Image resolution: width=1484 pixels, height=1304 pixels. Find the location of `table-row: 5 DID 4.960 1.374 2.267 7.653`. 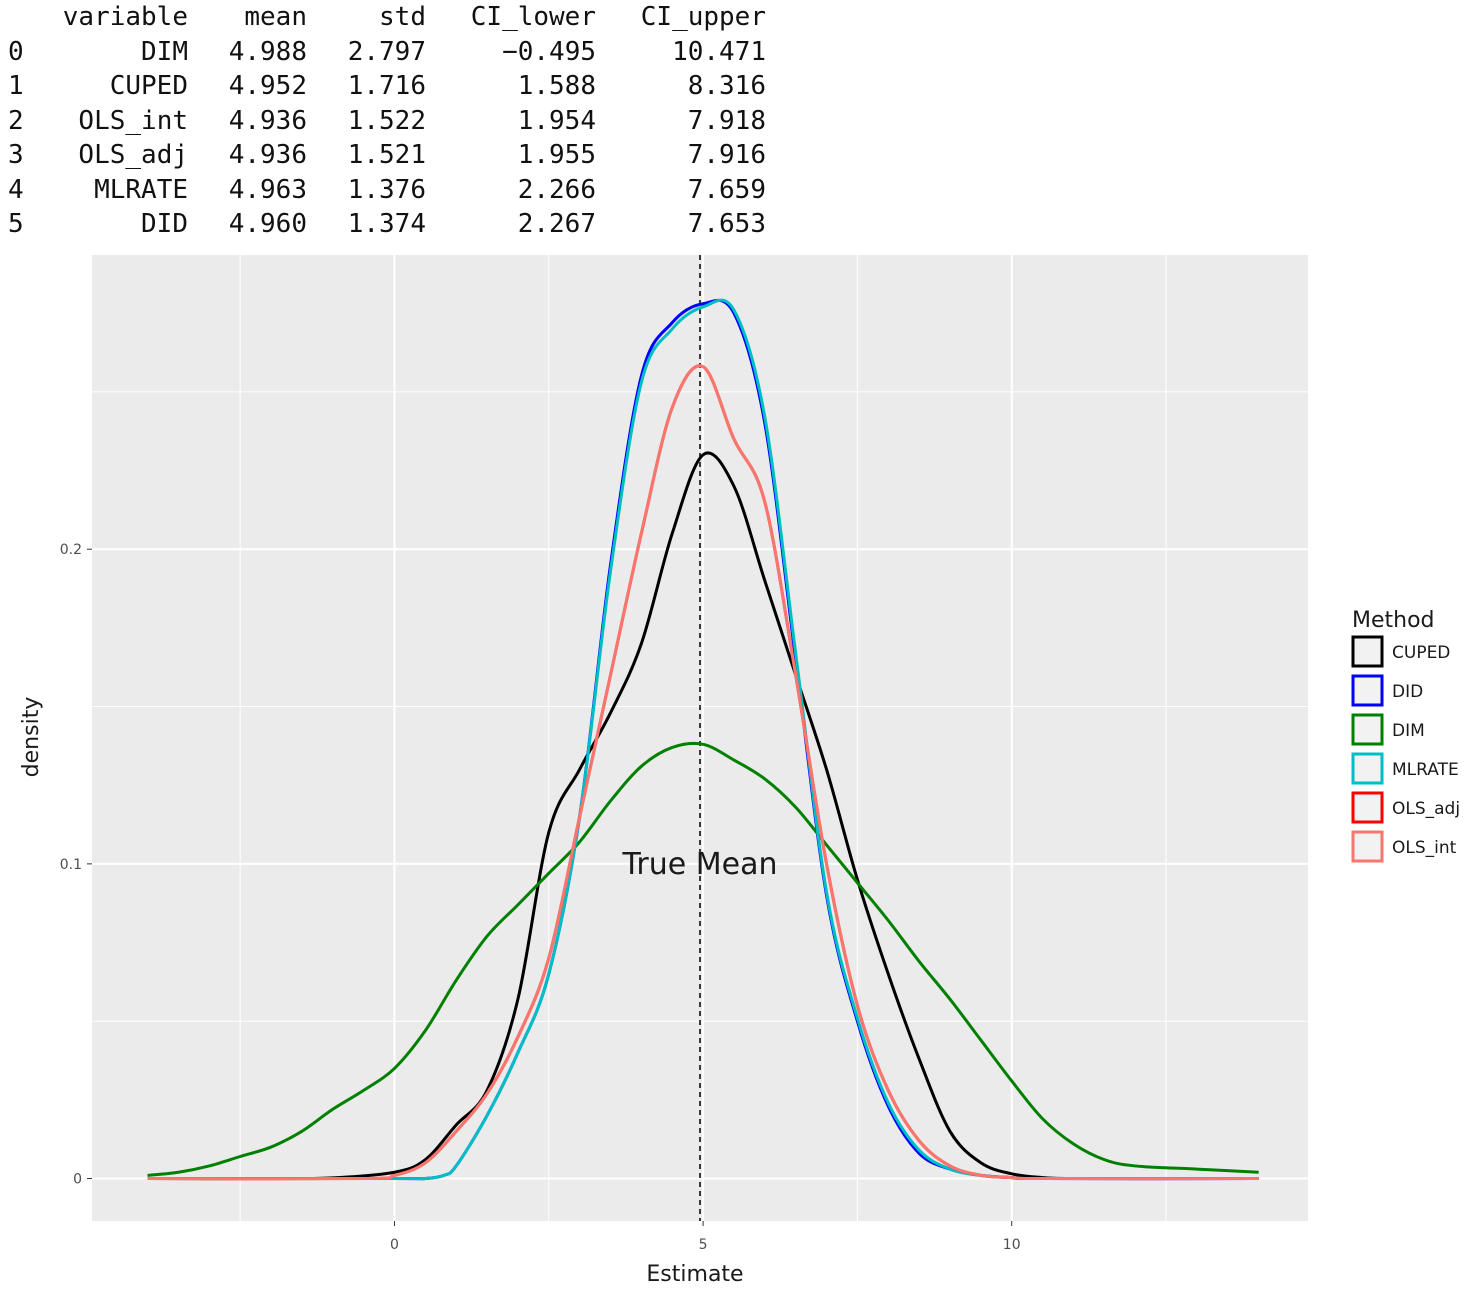

table-row: 5 DID 4.960 1.374 2.267 7.653 is located at coordinates (387, 224).